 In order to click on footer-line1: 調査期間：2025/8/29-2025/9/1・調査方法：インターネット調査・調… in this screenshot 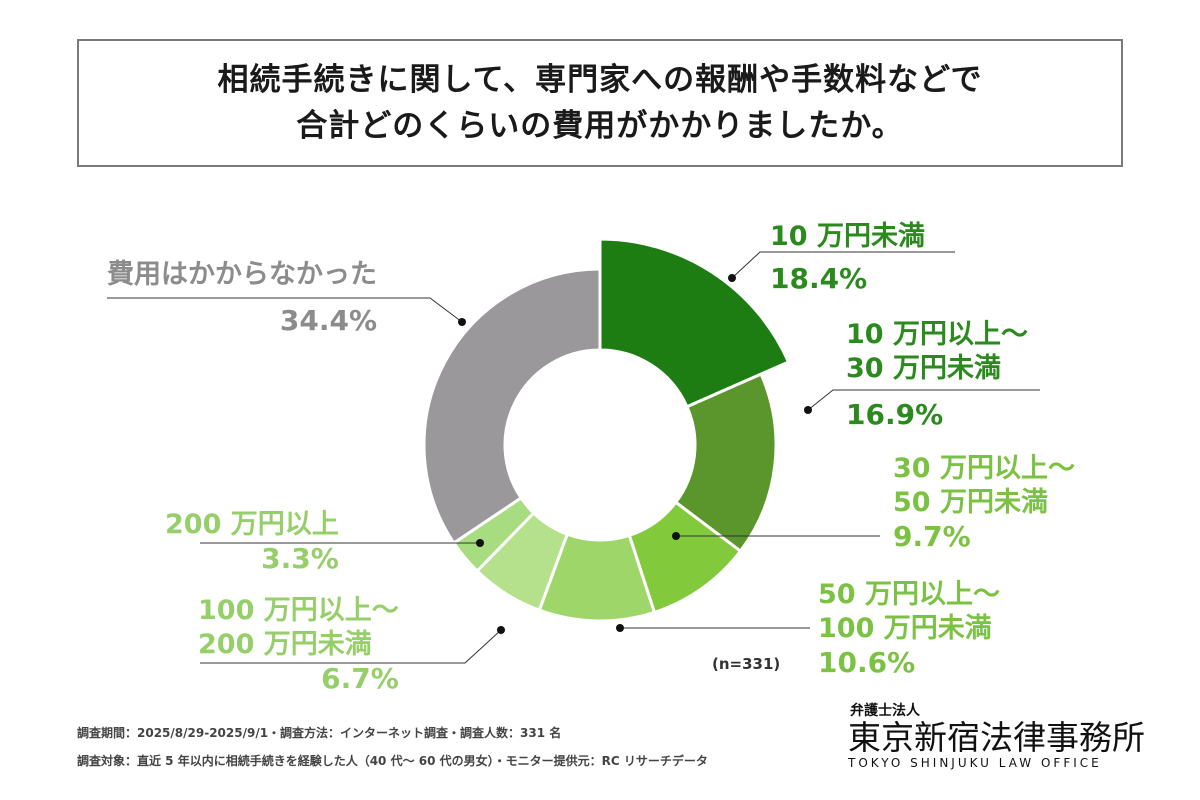, I will do `click(319, 733)`.